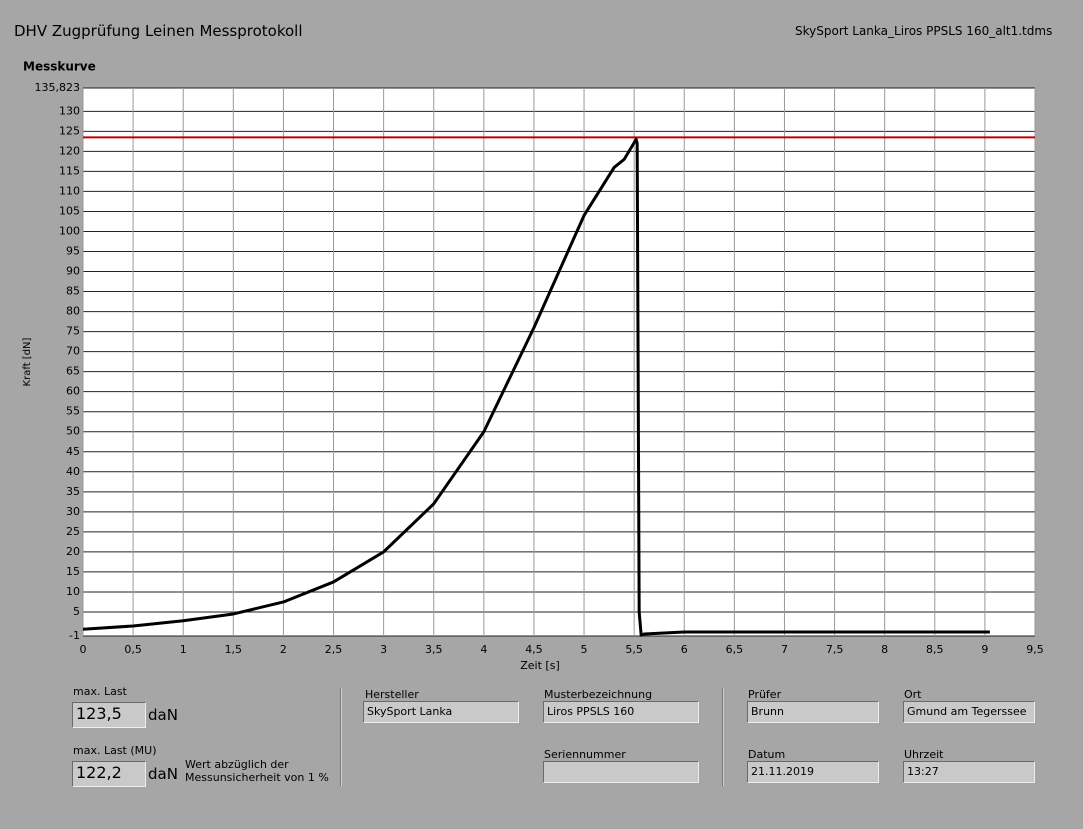 The image size is (1083, 829). Describe the element at coordinates (483, 649) in the screenshot. I see `x-tick-label: 4` at that location.